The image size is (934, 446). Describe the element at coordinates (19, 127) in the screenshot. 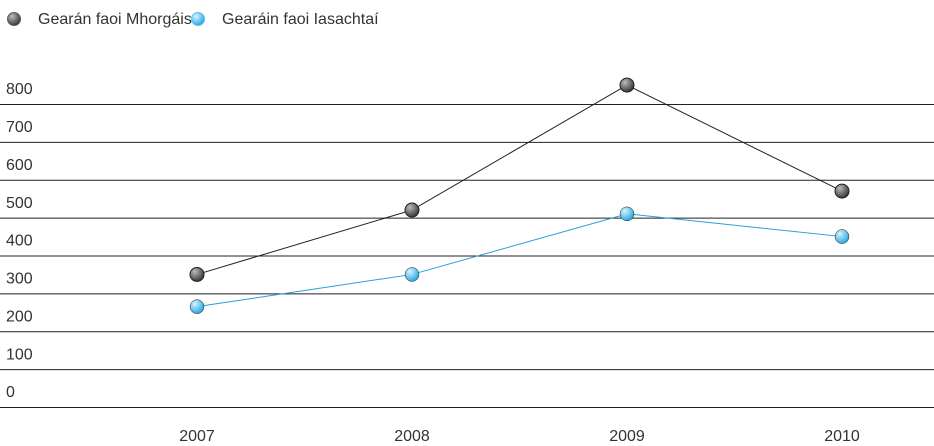

I see `y-tick-label: 700` at that location.